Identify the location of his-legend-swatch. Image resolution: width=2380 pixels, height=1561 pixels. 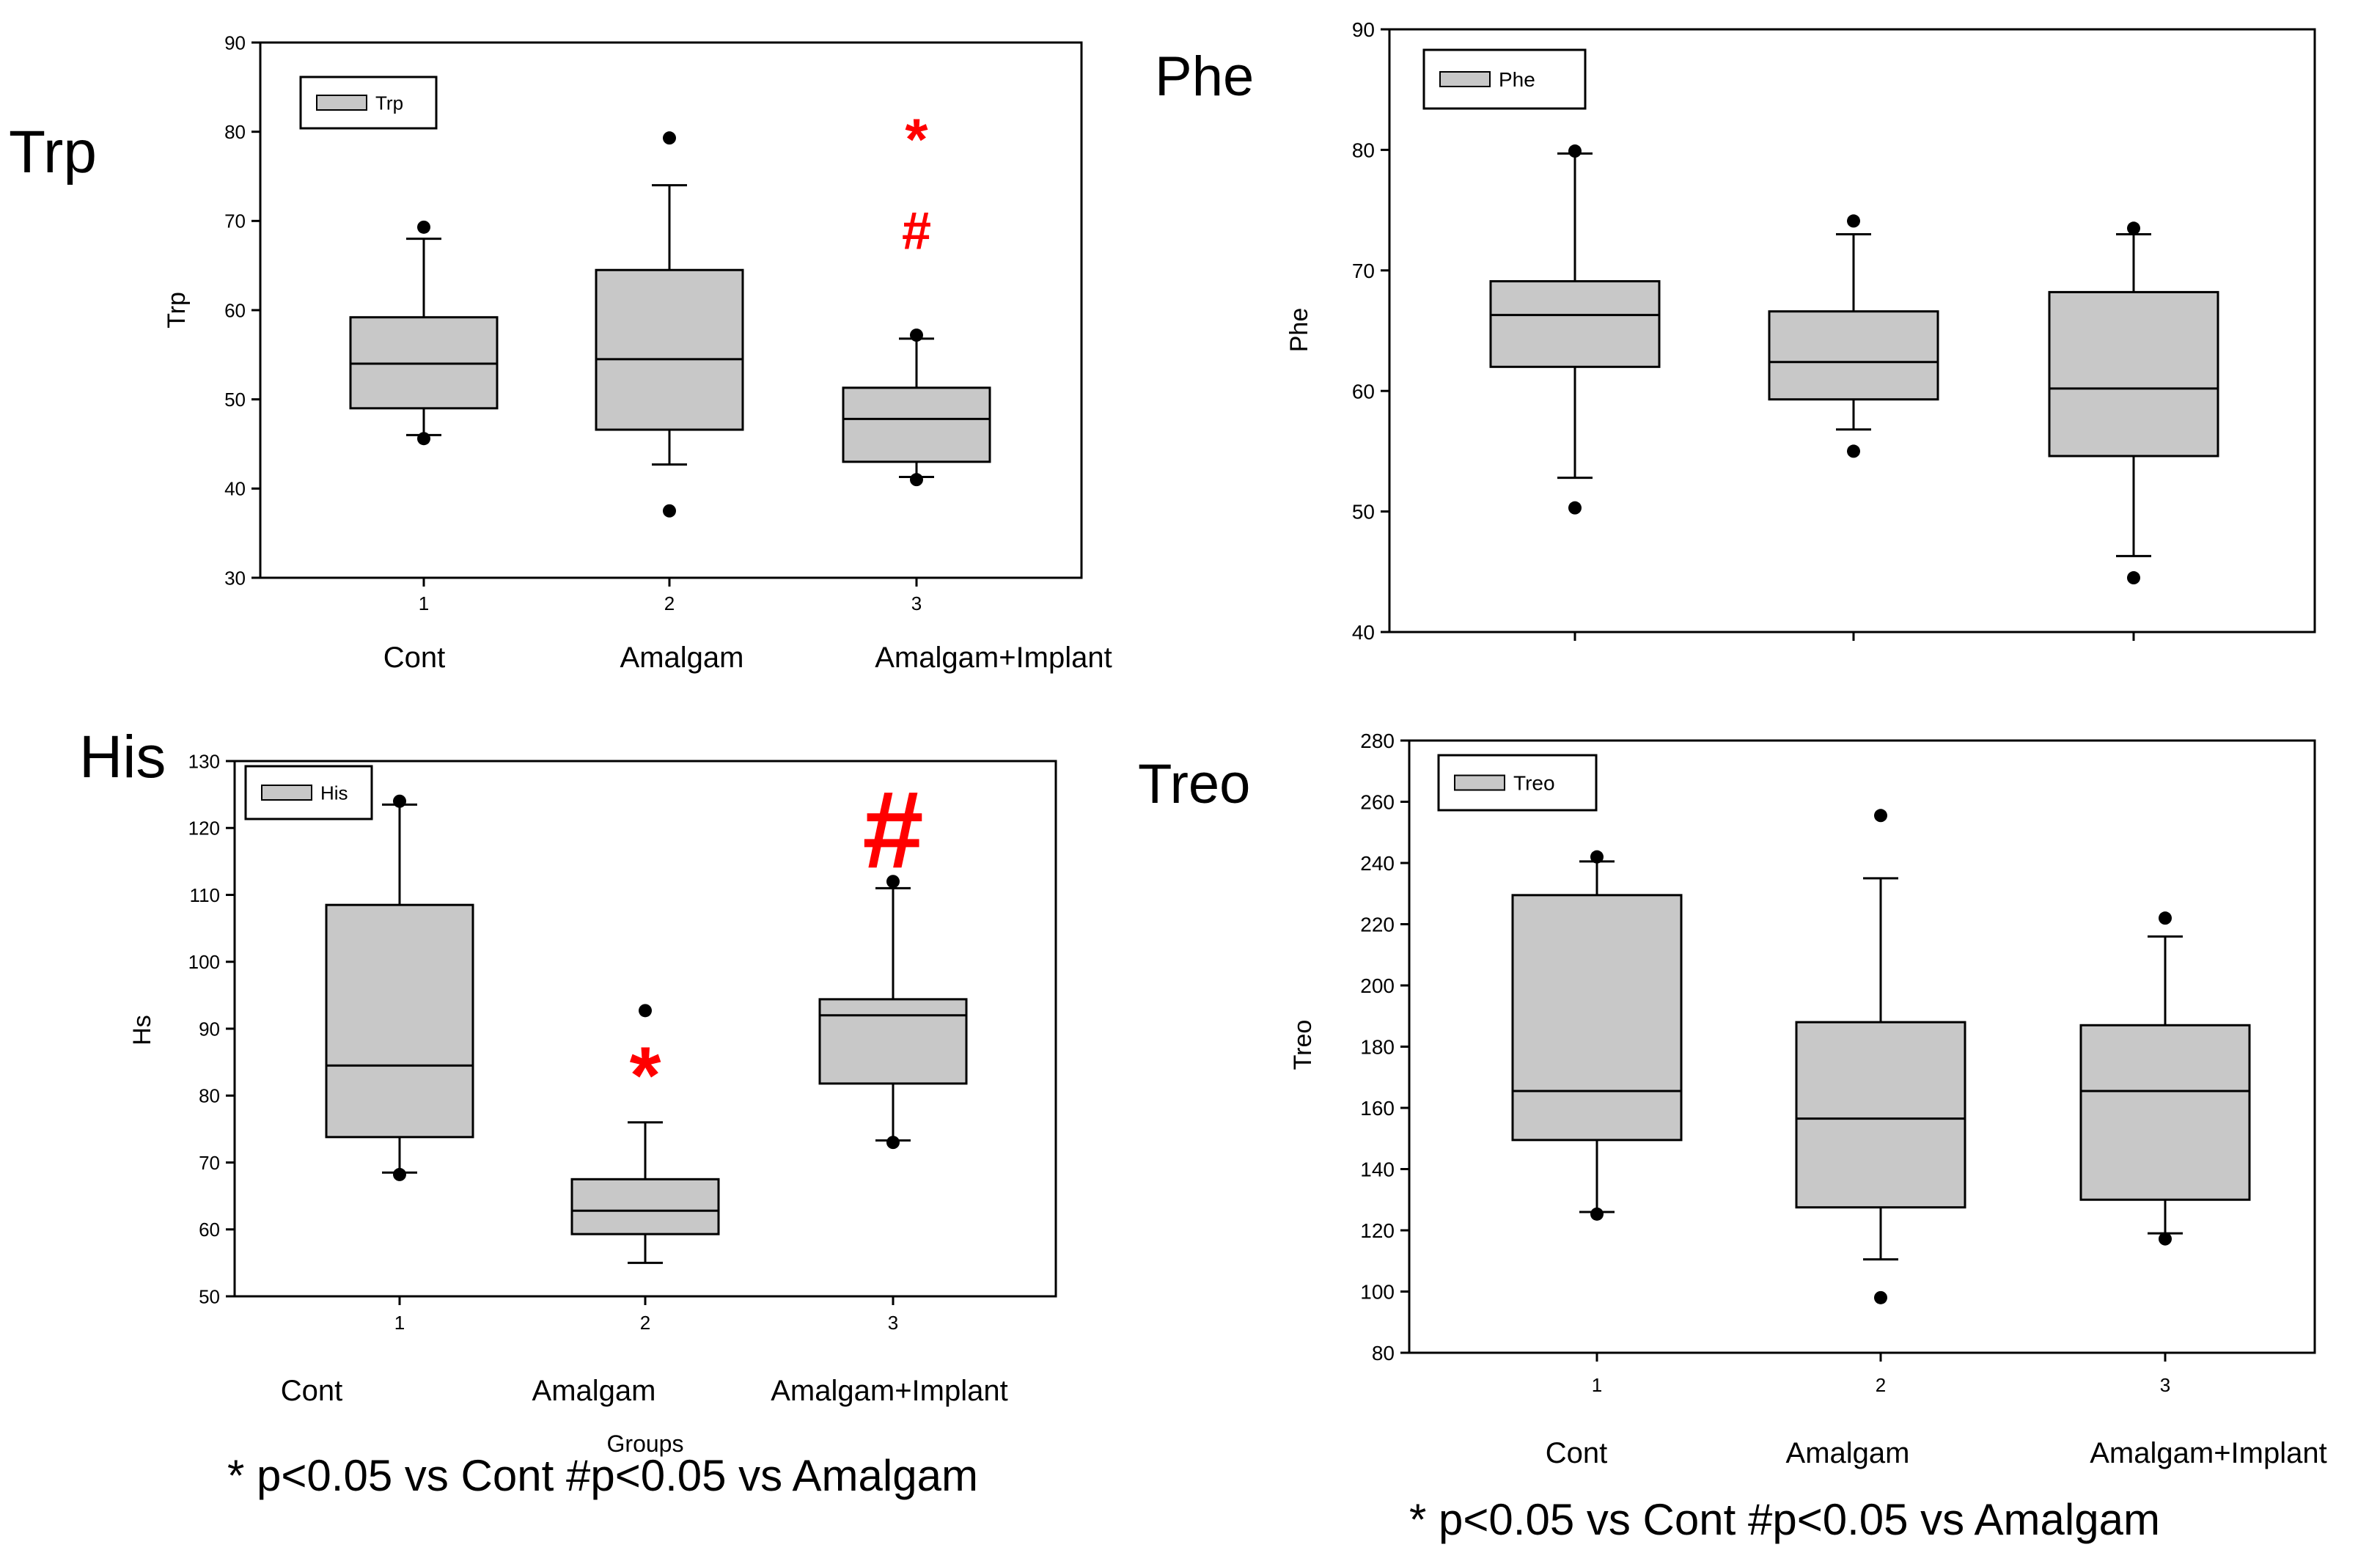
(287, 793).